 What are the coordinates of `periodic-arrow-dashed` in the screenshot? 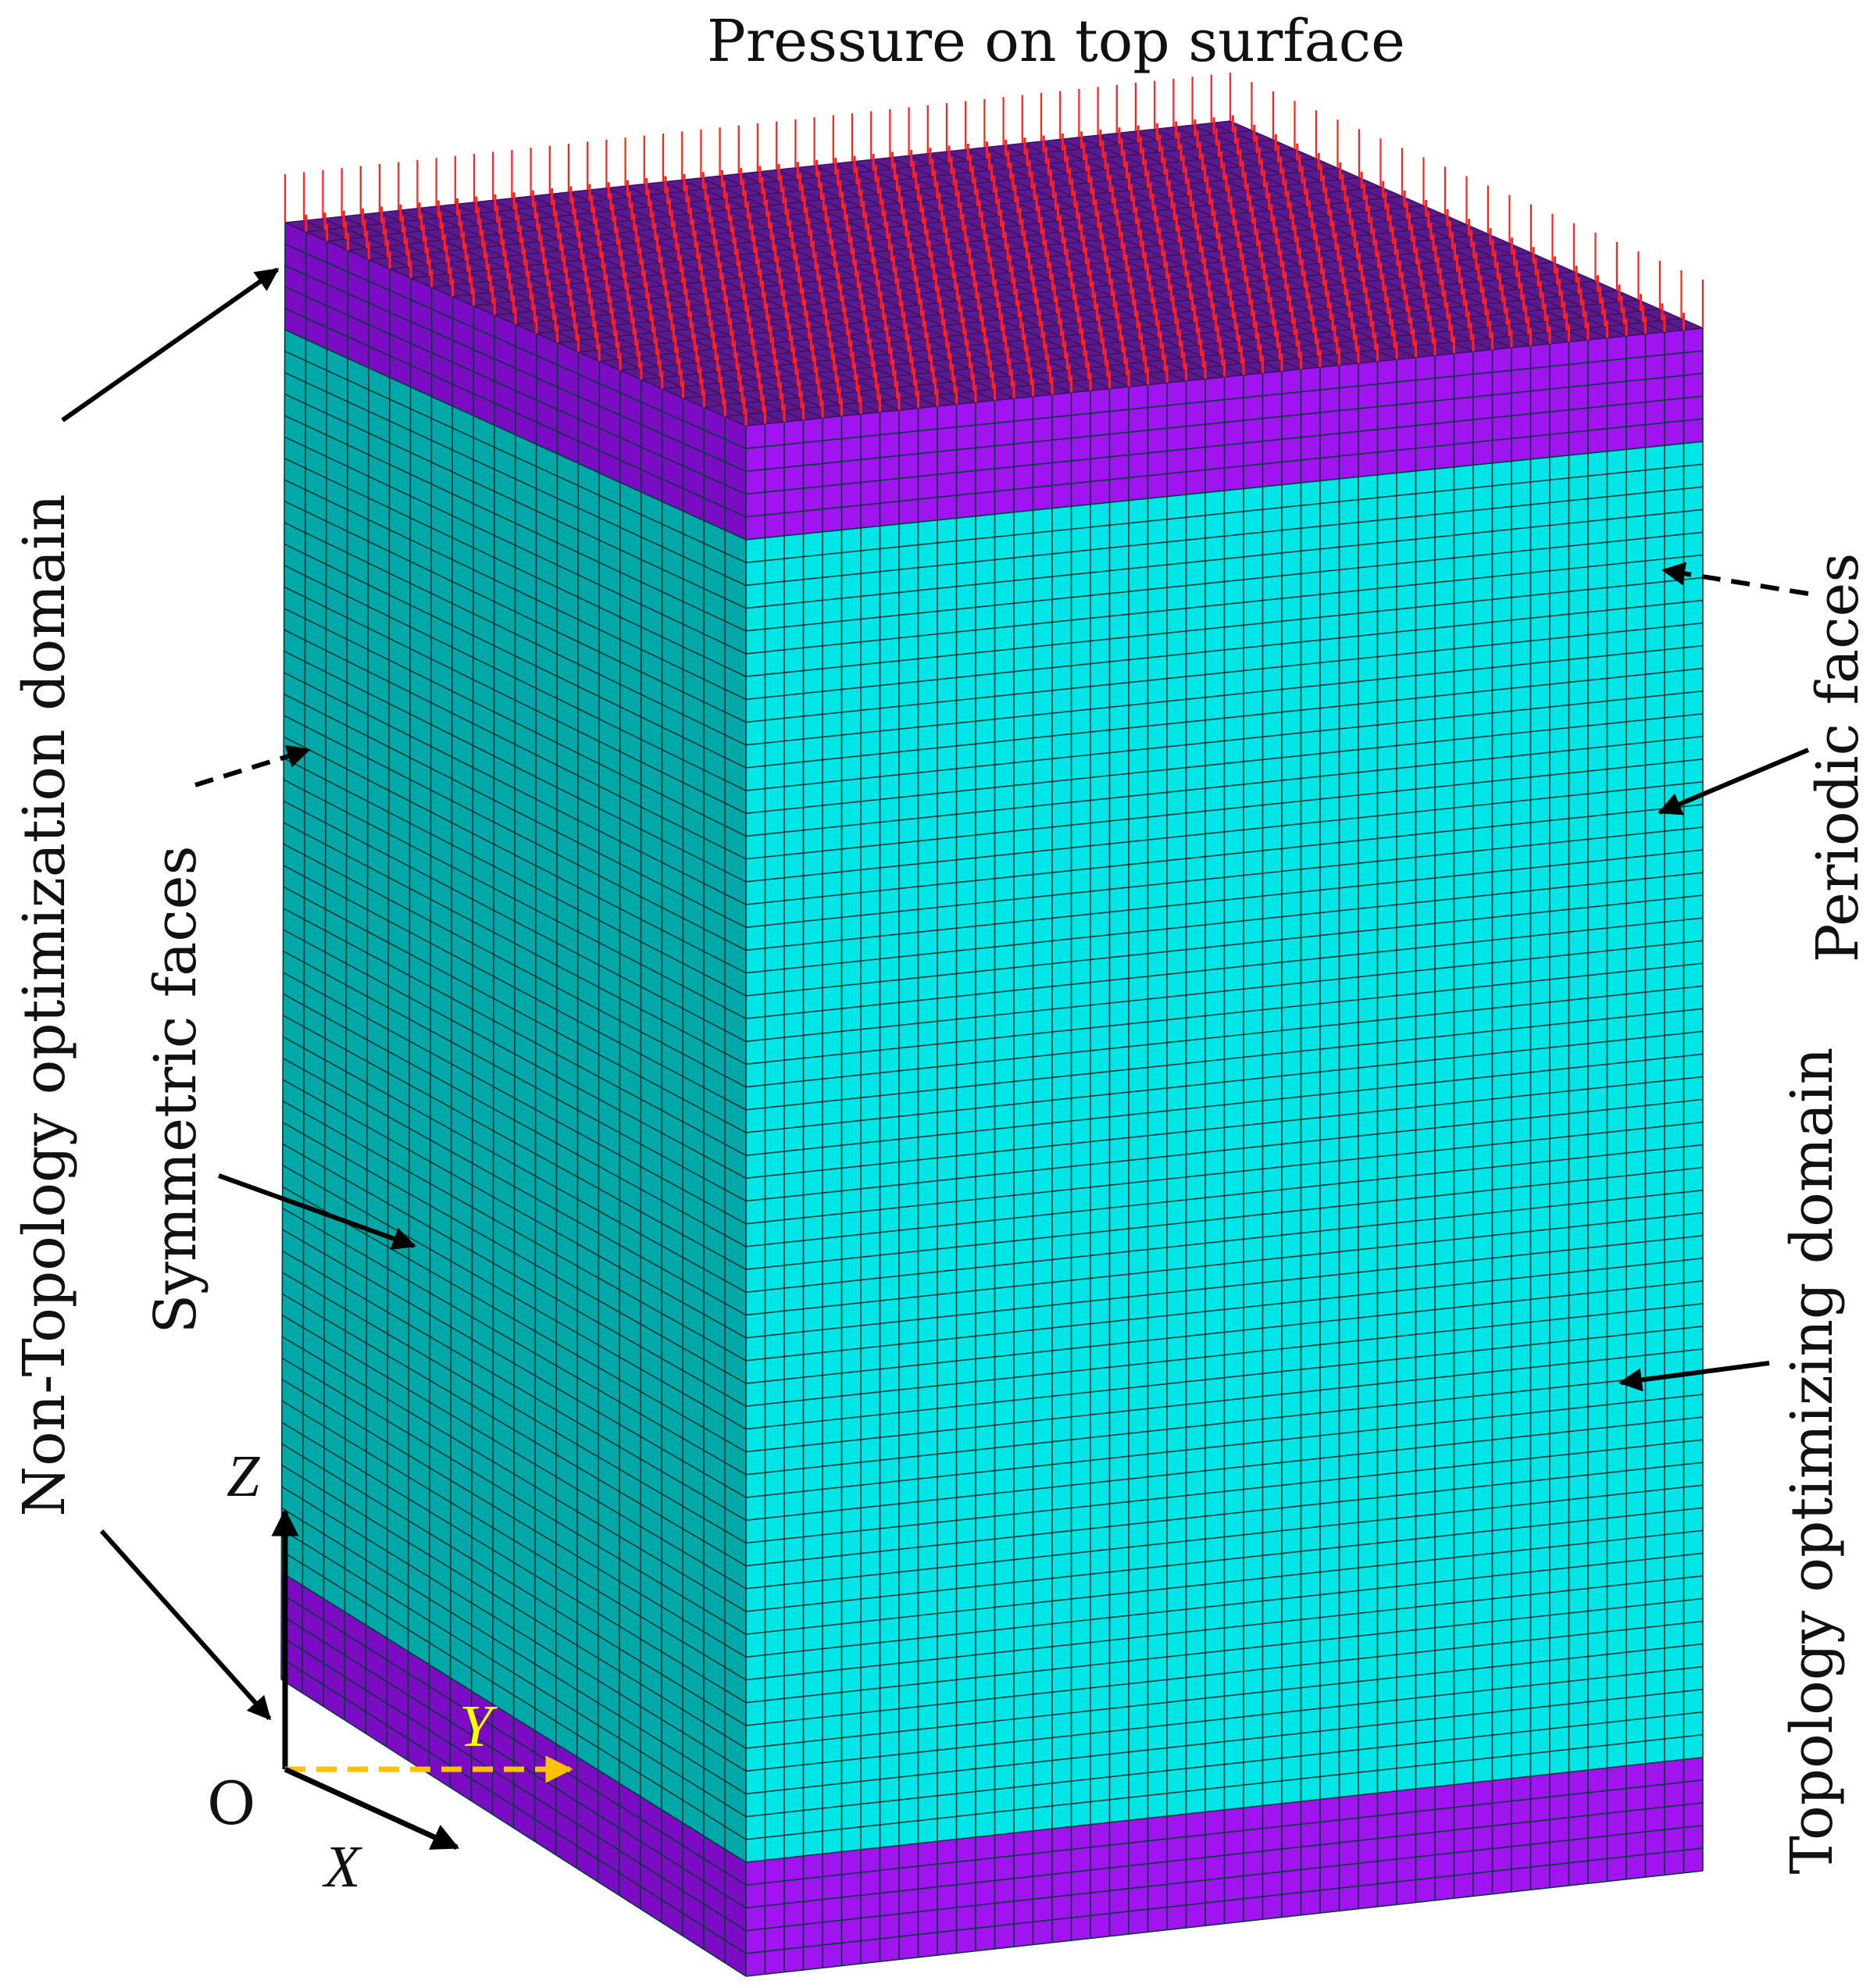 It's located at (1735, 579).